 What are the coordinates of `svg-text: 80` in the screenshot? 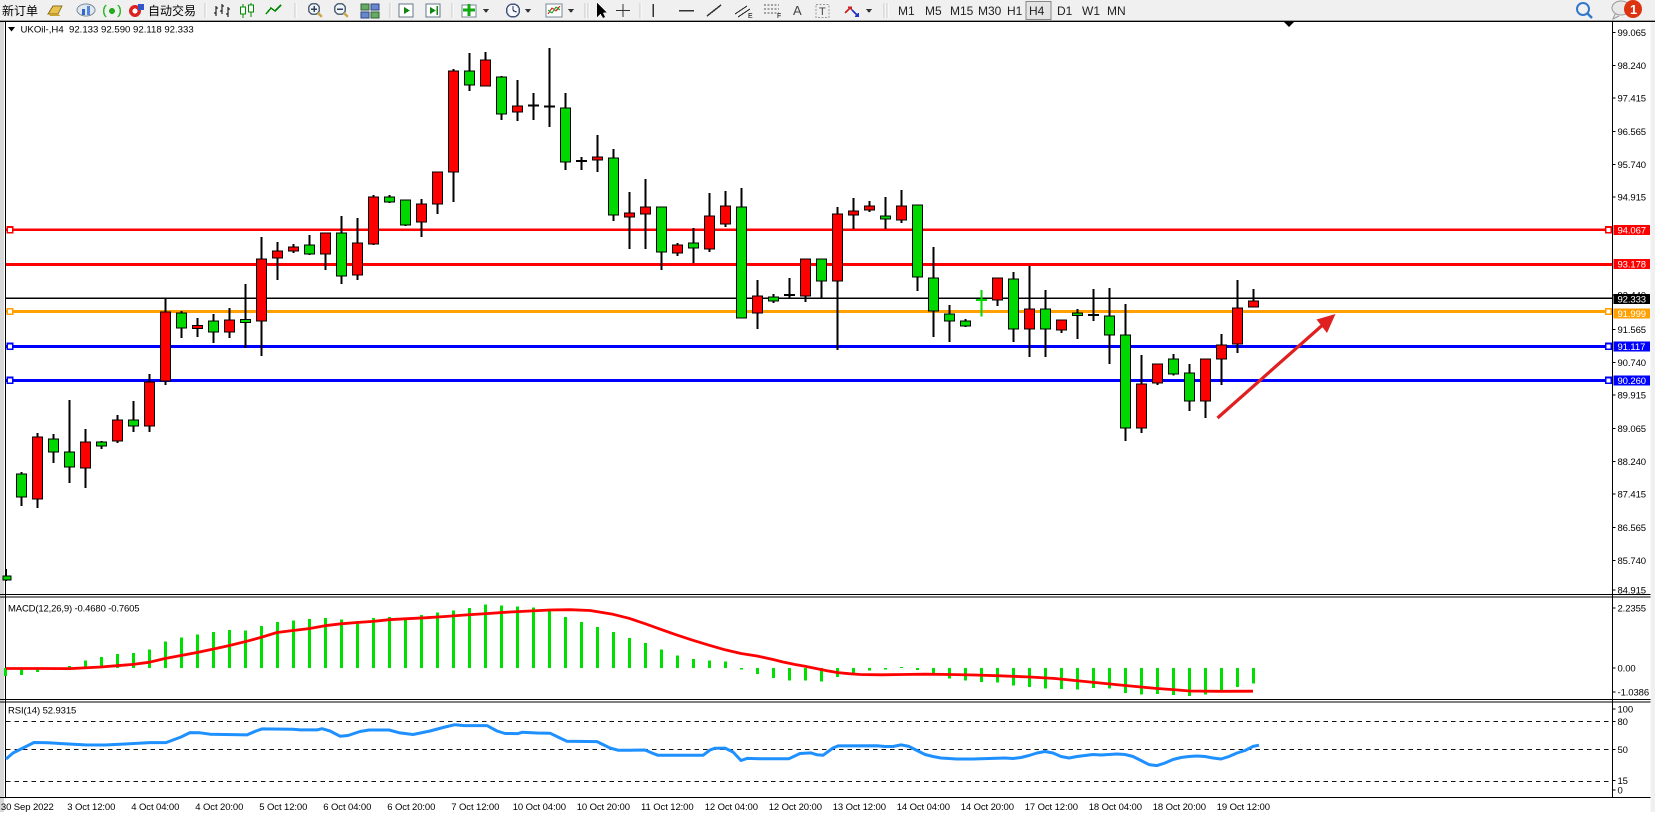 It's located at (1623, 722).